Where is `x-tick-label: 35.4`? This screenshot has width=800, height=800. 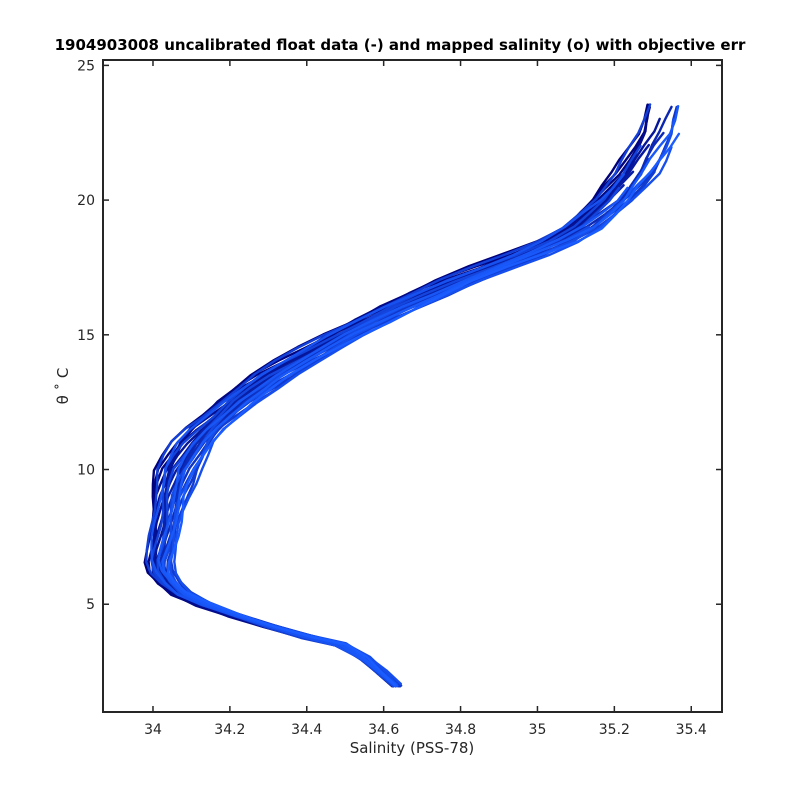 x-tick-label: 35.4 is located at coordinates (691, 730).